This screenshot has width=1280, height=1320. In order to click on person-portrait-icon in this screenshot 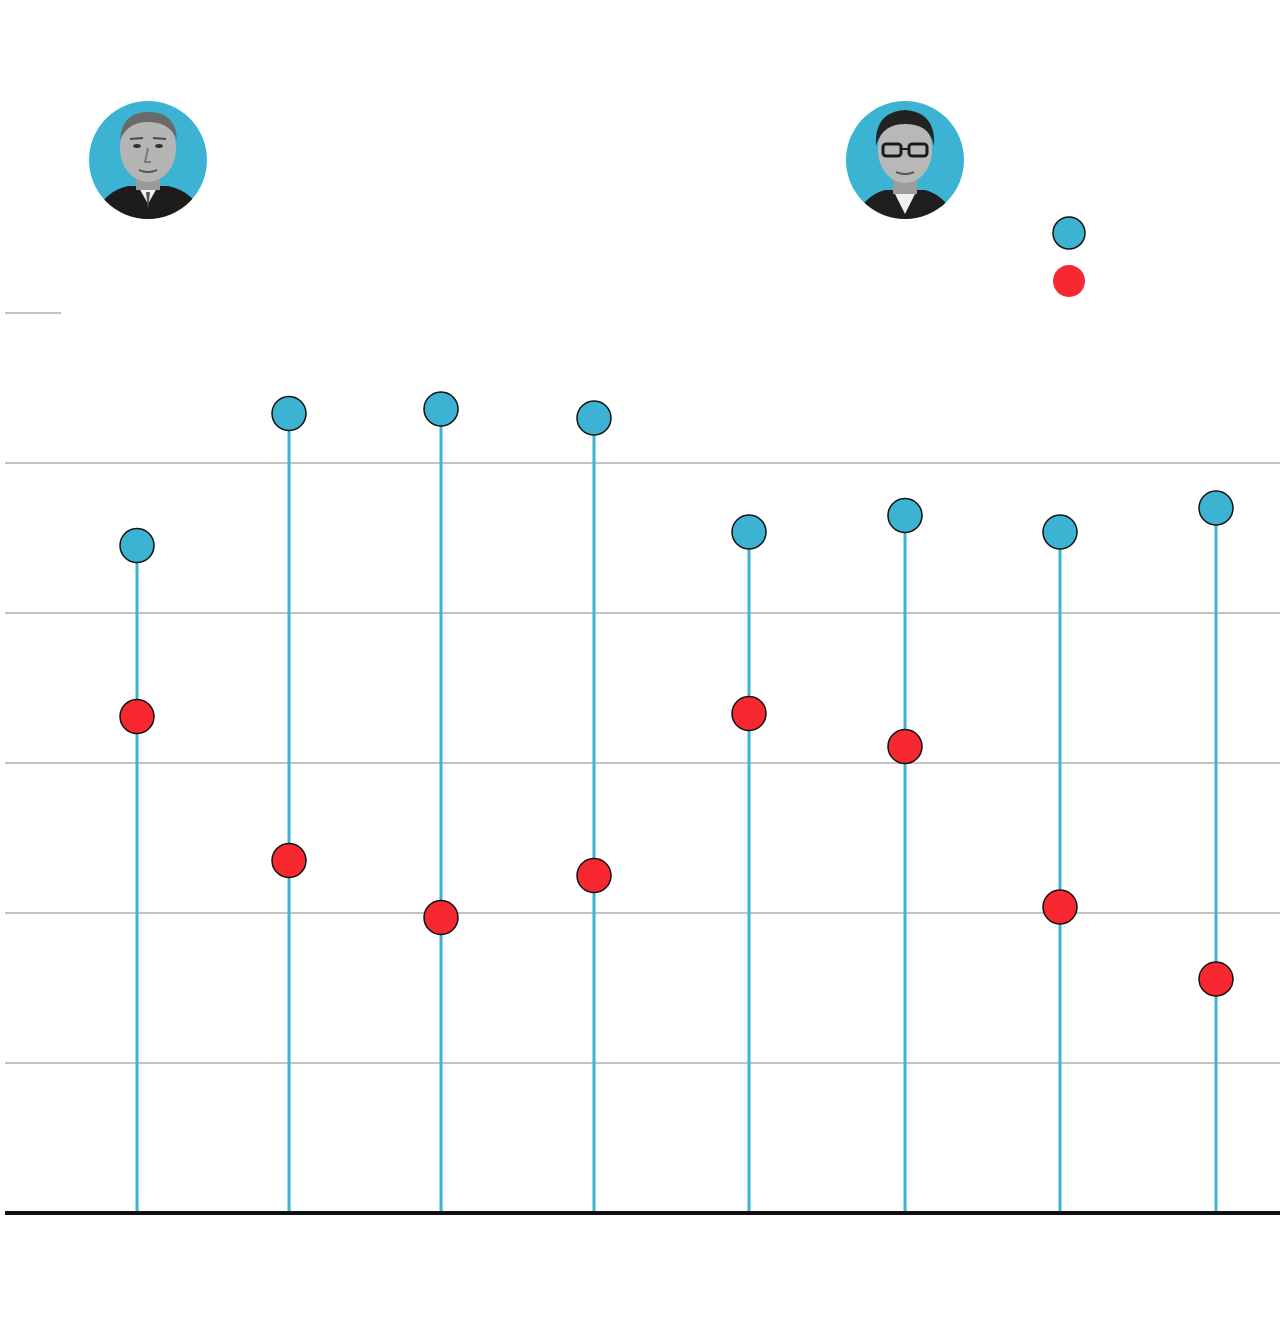, I will do `click(905, 164)`.